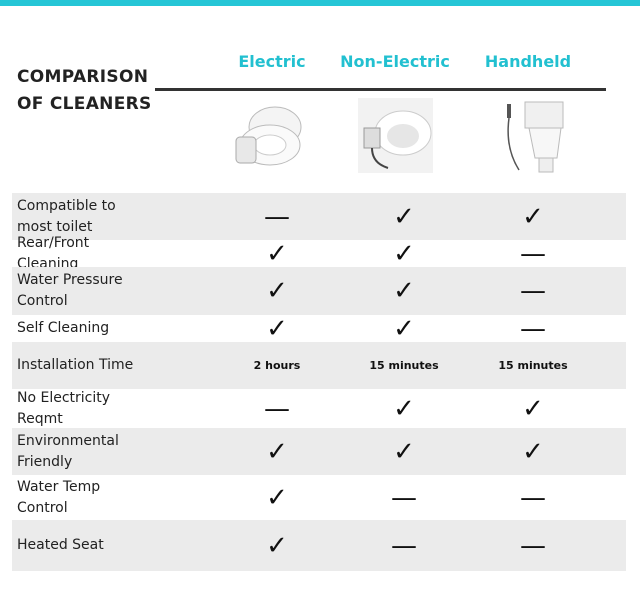  Describe the element at coordinates (528, 61) in the screenshot. I see `column-header: Handheld` at that location.